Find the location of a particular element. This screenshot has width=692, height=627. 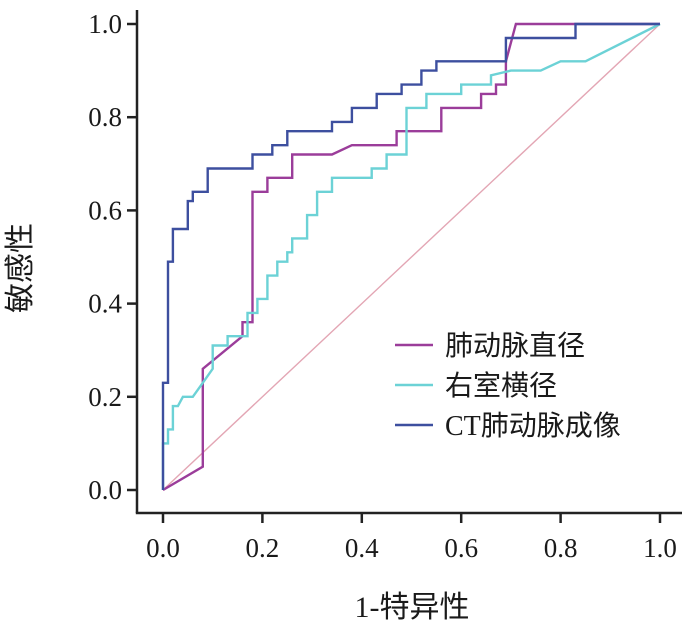

y-tick-label: 0.8 is located at coordinates (105, 117).